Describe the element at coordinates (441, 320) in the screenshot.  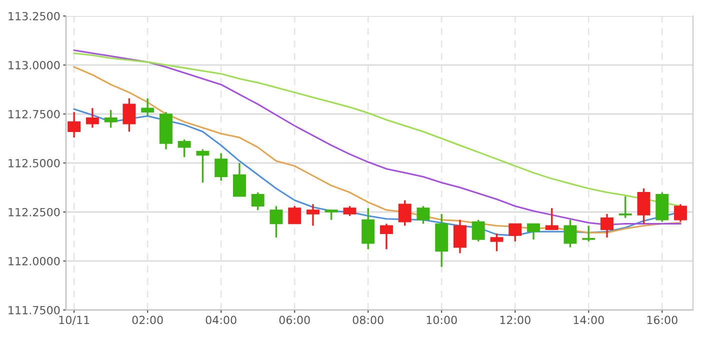
I see `x-tick-label: 10:00` at that location.